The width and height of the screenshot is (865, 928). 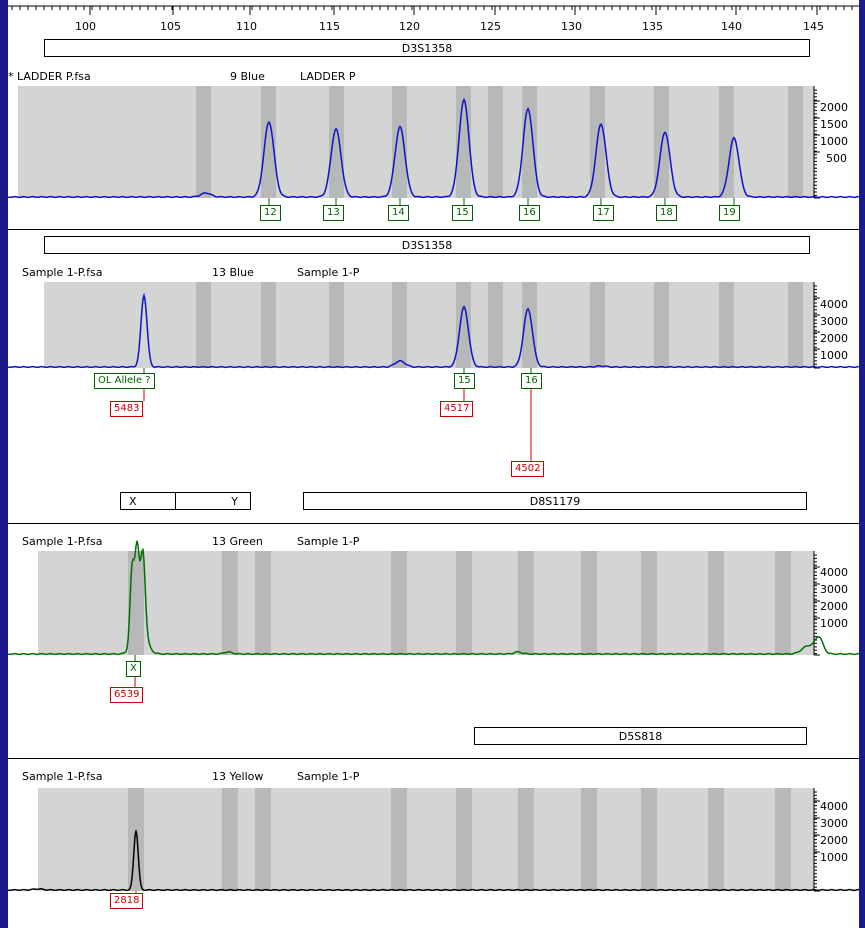 What do you see at coordinates (333, 213) in the screenshot?
I see `allele-label: 13` at bounding box center [333, 213].